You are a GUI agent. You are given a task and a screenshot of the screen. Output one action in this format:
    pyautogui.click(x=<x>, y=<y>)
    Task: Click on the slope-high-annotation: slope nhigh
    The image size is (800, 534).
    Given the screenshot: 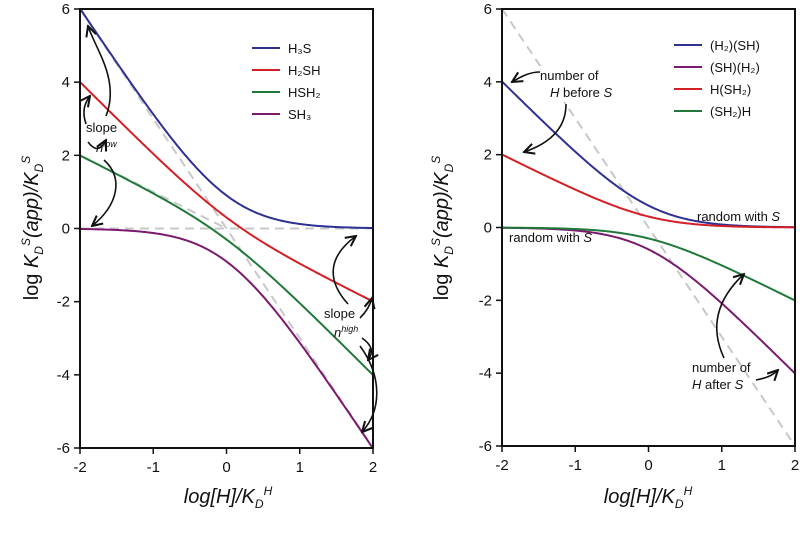 What is the action you would take?
    pyautogui.click(x=350, y=334)
    